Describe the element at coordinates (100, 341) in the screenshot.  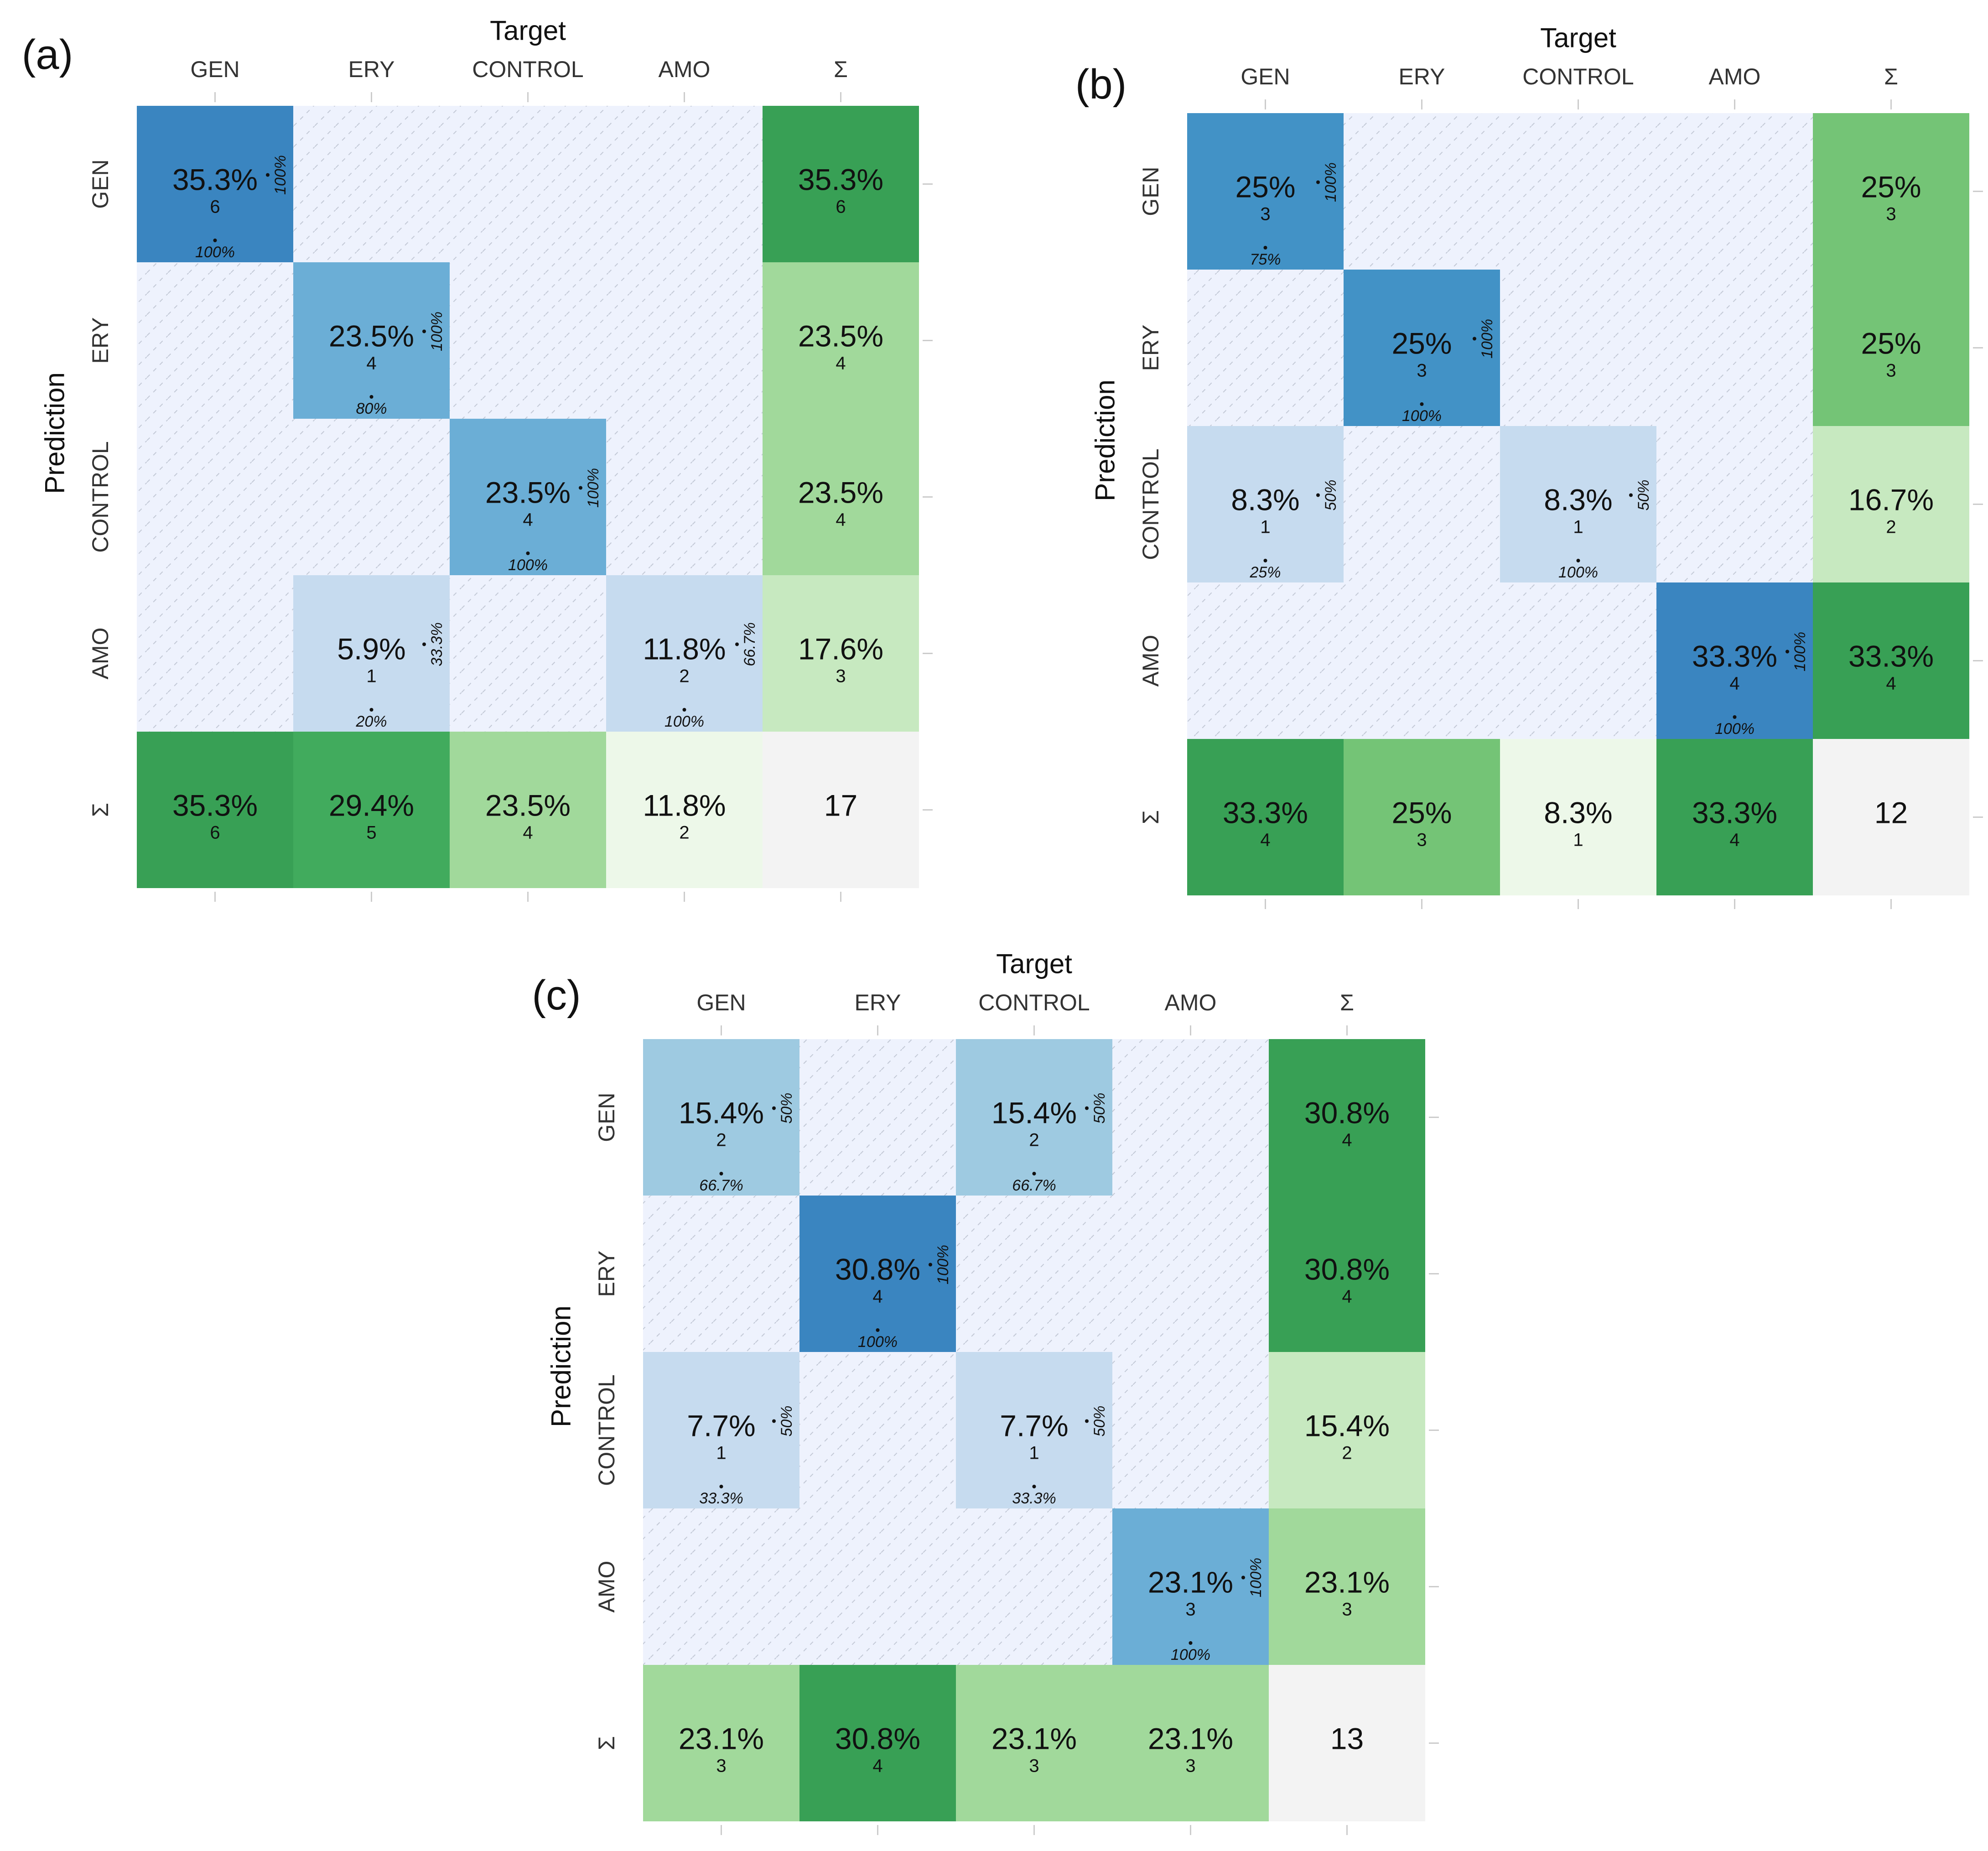
I see `y-tick-label: ERY` at that location.